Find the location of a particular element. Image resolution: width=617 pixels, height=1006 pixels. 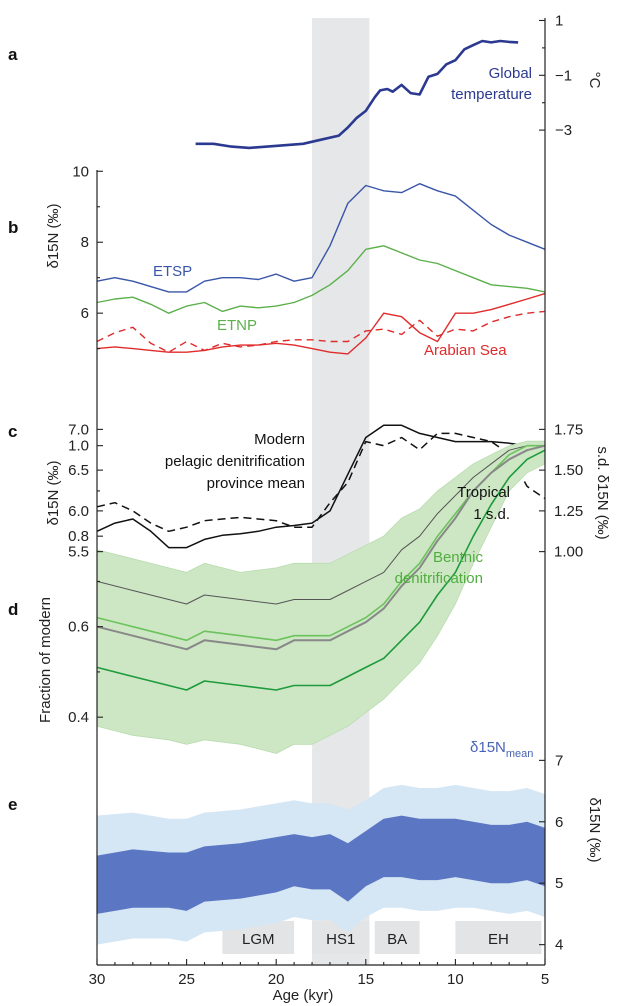

period-label-eh: EH is located at coordinates (498, 939).